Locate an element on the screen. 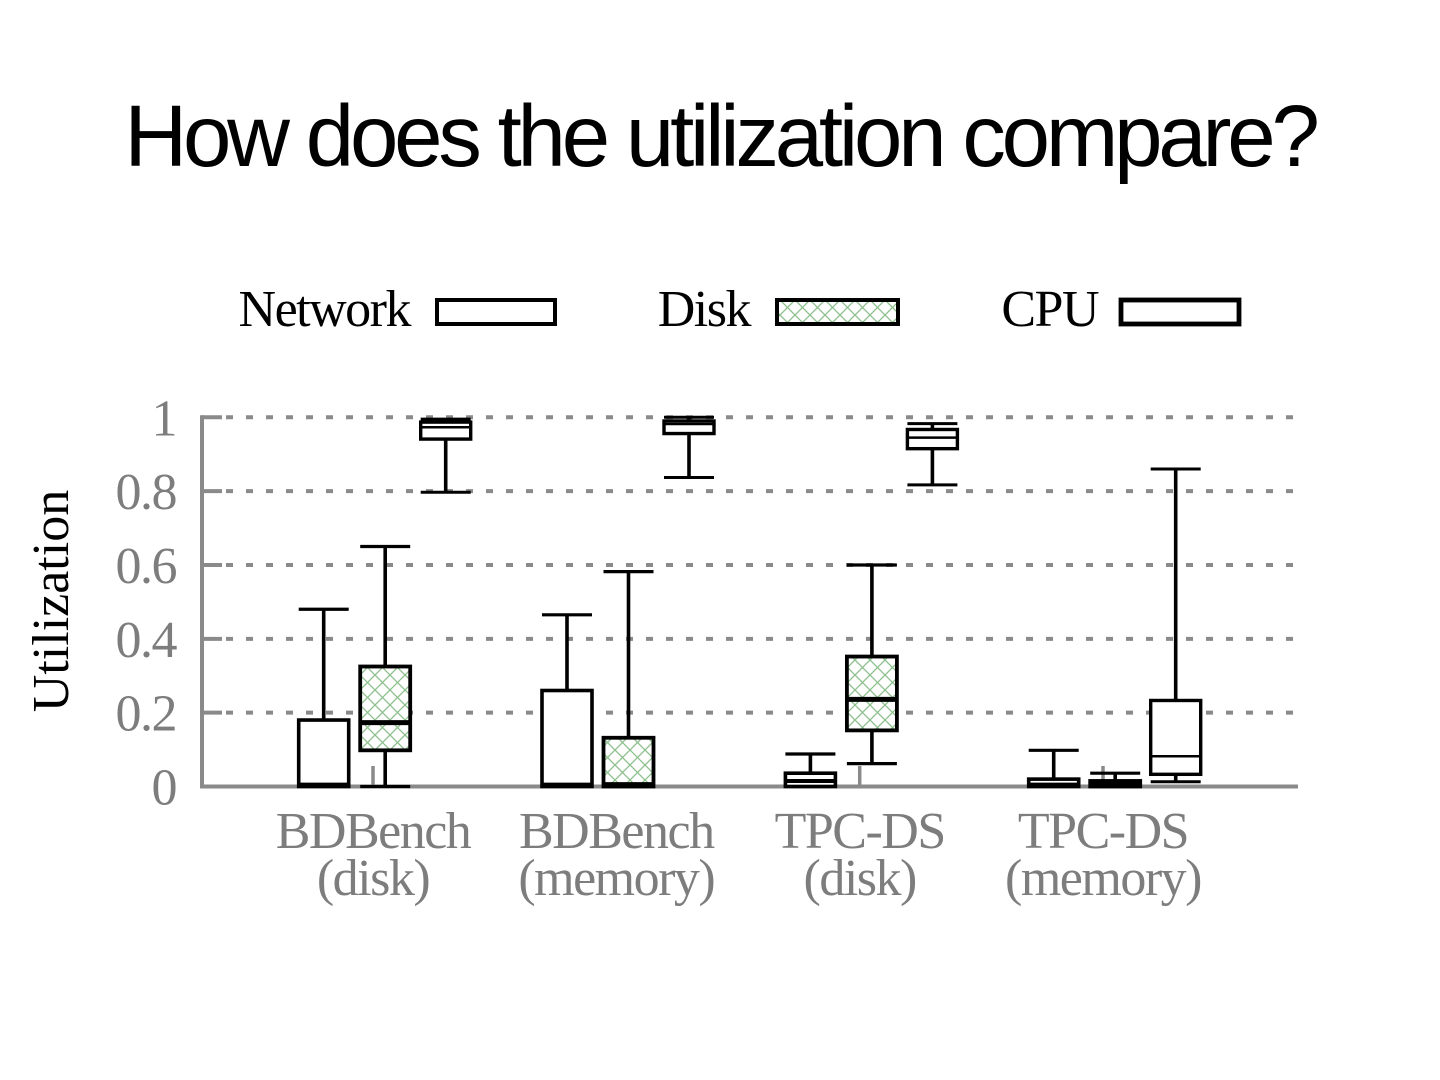  legend-swatch-cpu is located at coordinates (1180, 312).